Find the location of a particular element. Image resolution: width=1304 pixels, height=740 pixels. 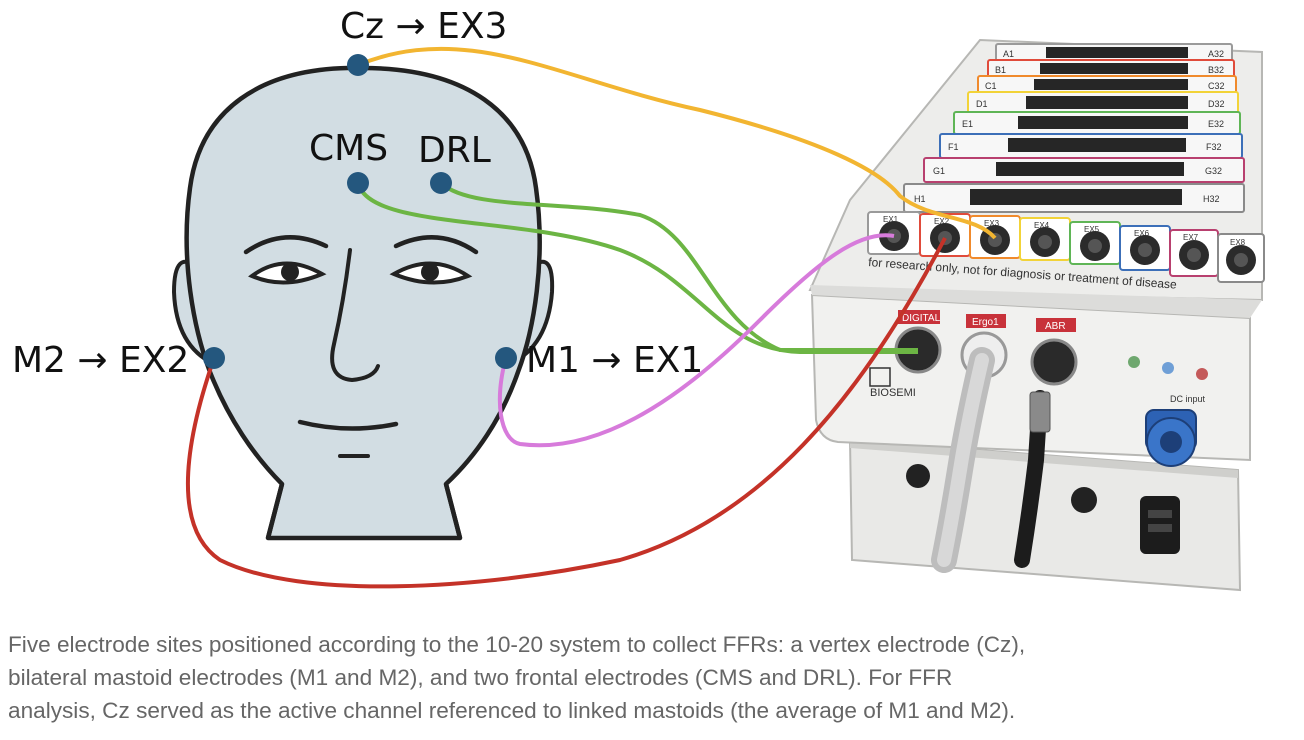

device-front-panel: DIGITAL Ergo1 ABR BIOSEMI DC input is located at coordinates (1038, 441).